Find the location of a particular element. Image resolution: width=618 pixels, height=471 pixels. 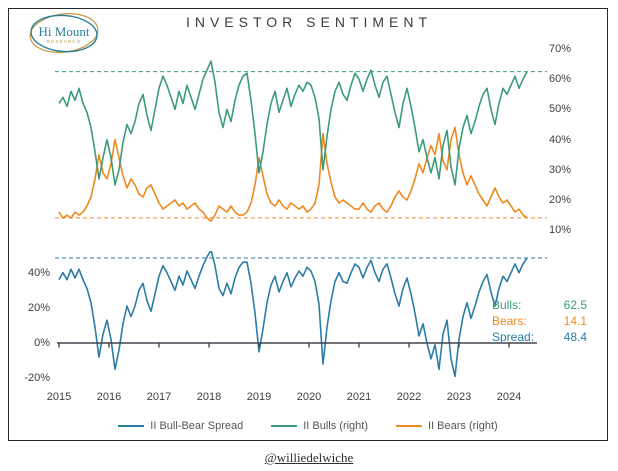

attribution-link: @williedelwiche is located at coordinates (309, 457).